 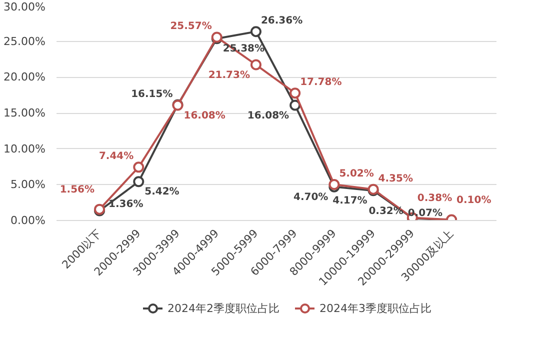 I want to click on y-tick-label: 10.00%, so click(x=25, y=149).